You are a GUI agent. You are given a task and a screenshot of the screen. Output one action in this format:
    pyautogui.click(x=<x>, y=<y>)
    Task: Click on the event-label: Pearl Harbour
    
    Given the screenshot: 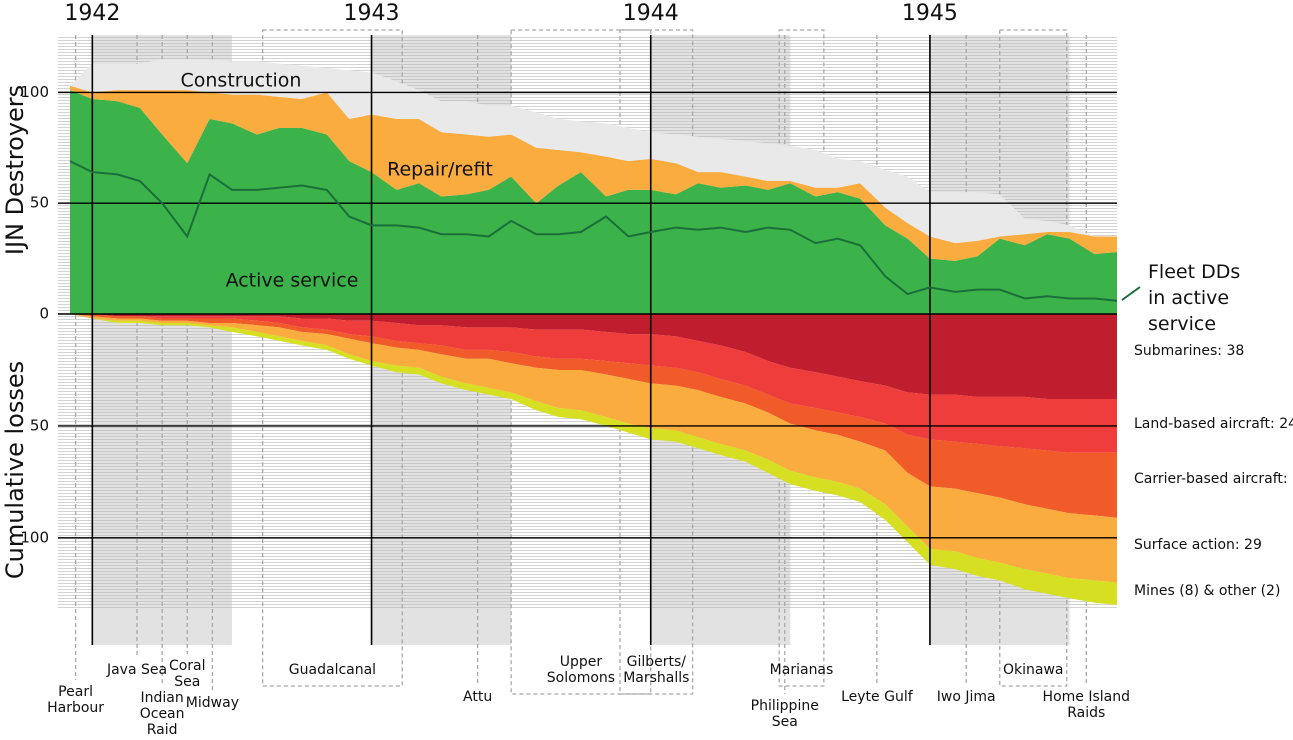 What is the action you would take?
    pyautogui.click(x=76, y=700)
    